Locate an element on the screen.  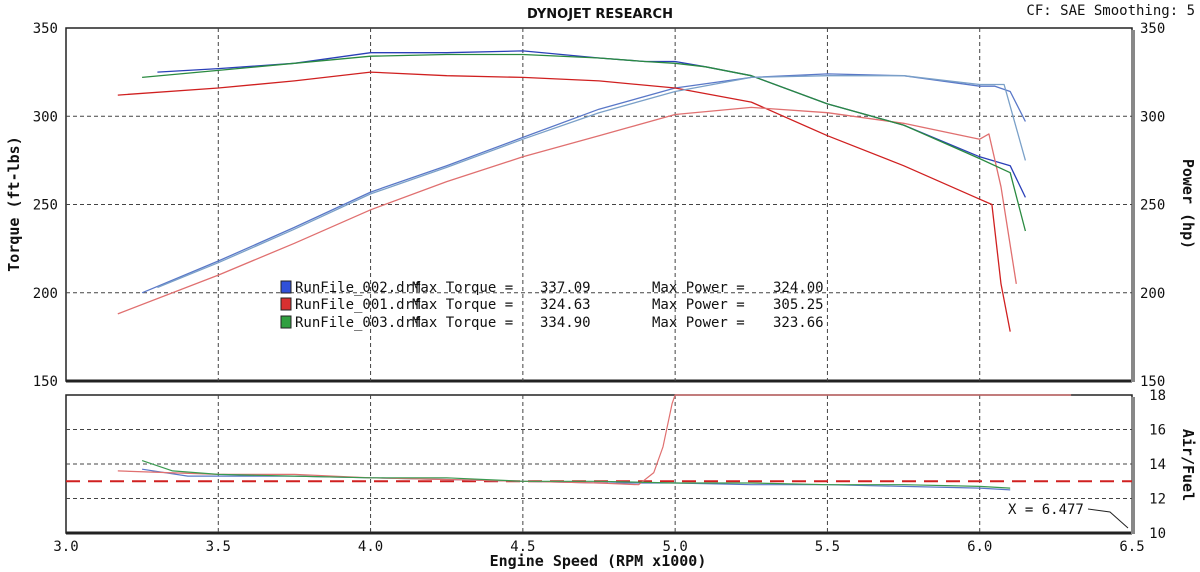
chart-info: CF: SAE Smoothing: 5 is located at coordinates (1110, 11).